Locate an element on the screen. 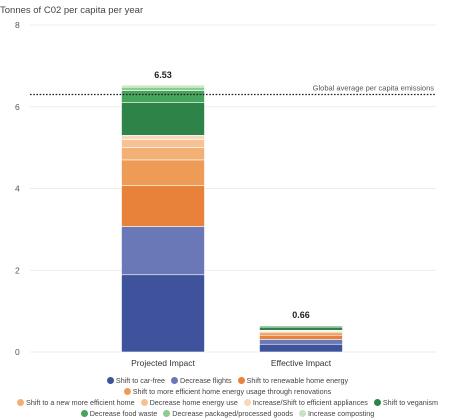 The width and height of the screenshot is (455, 419). legend-label: Increase composting is located at coordinates (341, 413).